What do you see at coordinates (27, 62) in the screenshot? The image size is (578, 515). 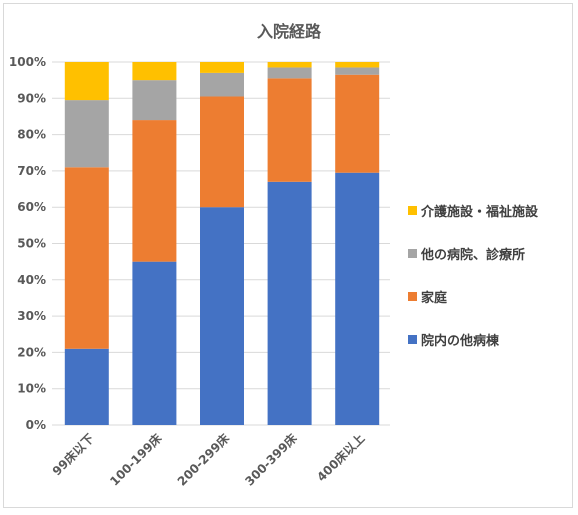 I see `y-tick-label: 100%` at bounding box center [27, 62].